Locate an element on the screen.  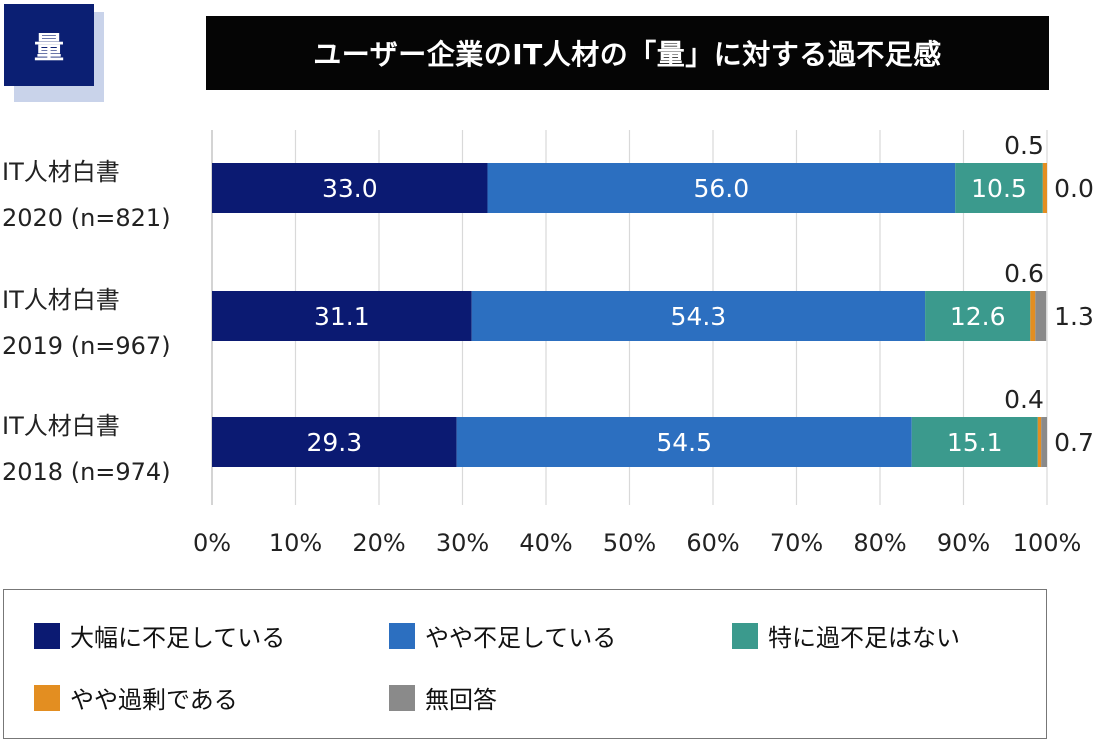
category-label: 2018 (n=974) is located at coordinates (86, 472).